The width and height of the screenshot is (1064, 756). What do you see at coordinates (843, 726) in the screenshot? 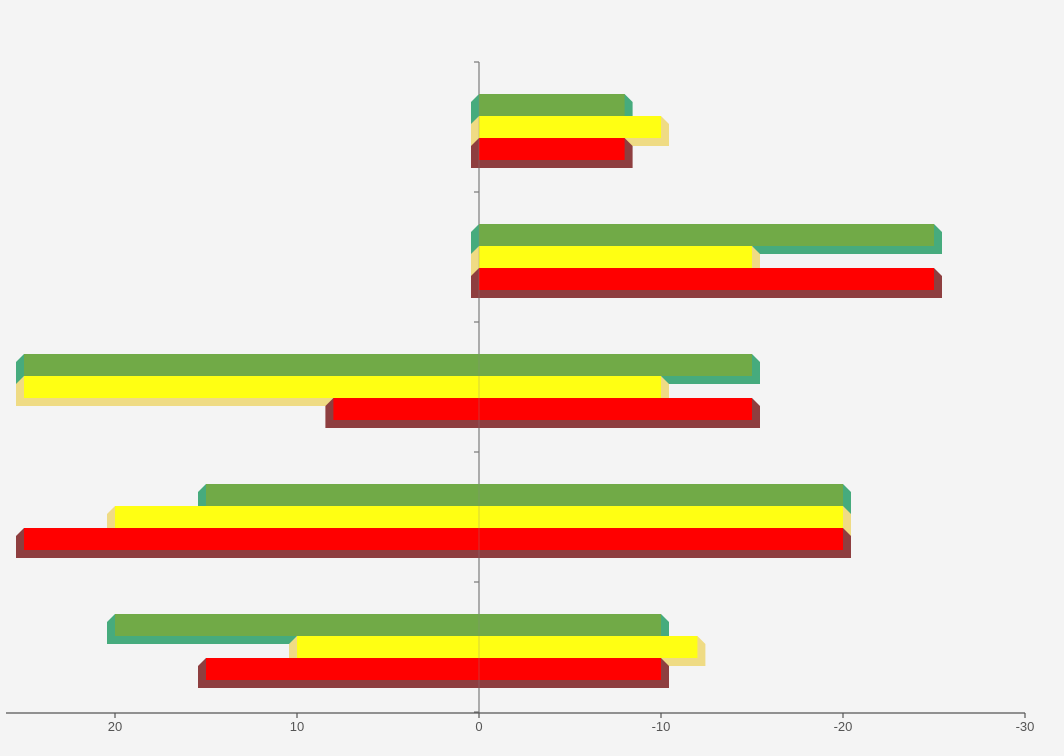
I see `x-tick-label: -20` at bounding box center [843, 726].